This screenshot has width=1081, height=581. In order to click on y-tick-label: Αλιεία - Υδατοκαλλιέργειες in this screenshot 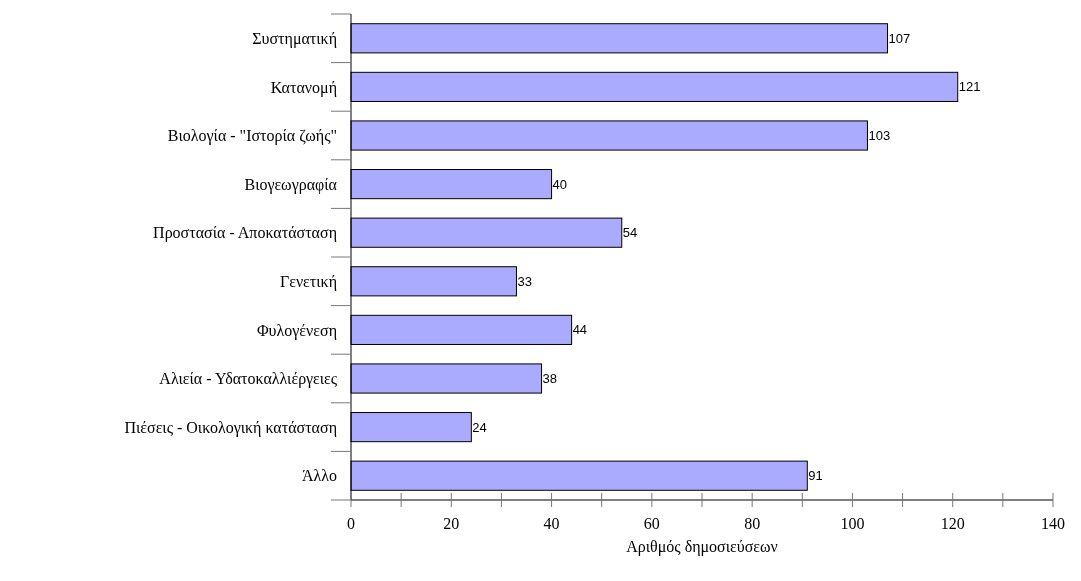, I will do `click(248, 379)`.